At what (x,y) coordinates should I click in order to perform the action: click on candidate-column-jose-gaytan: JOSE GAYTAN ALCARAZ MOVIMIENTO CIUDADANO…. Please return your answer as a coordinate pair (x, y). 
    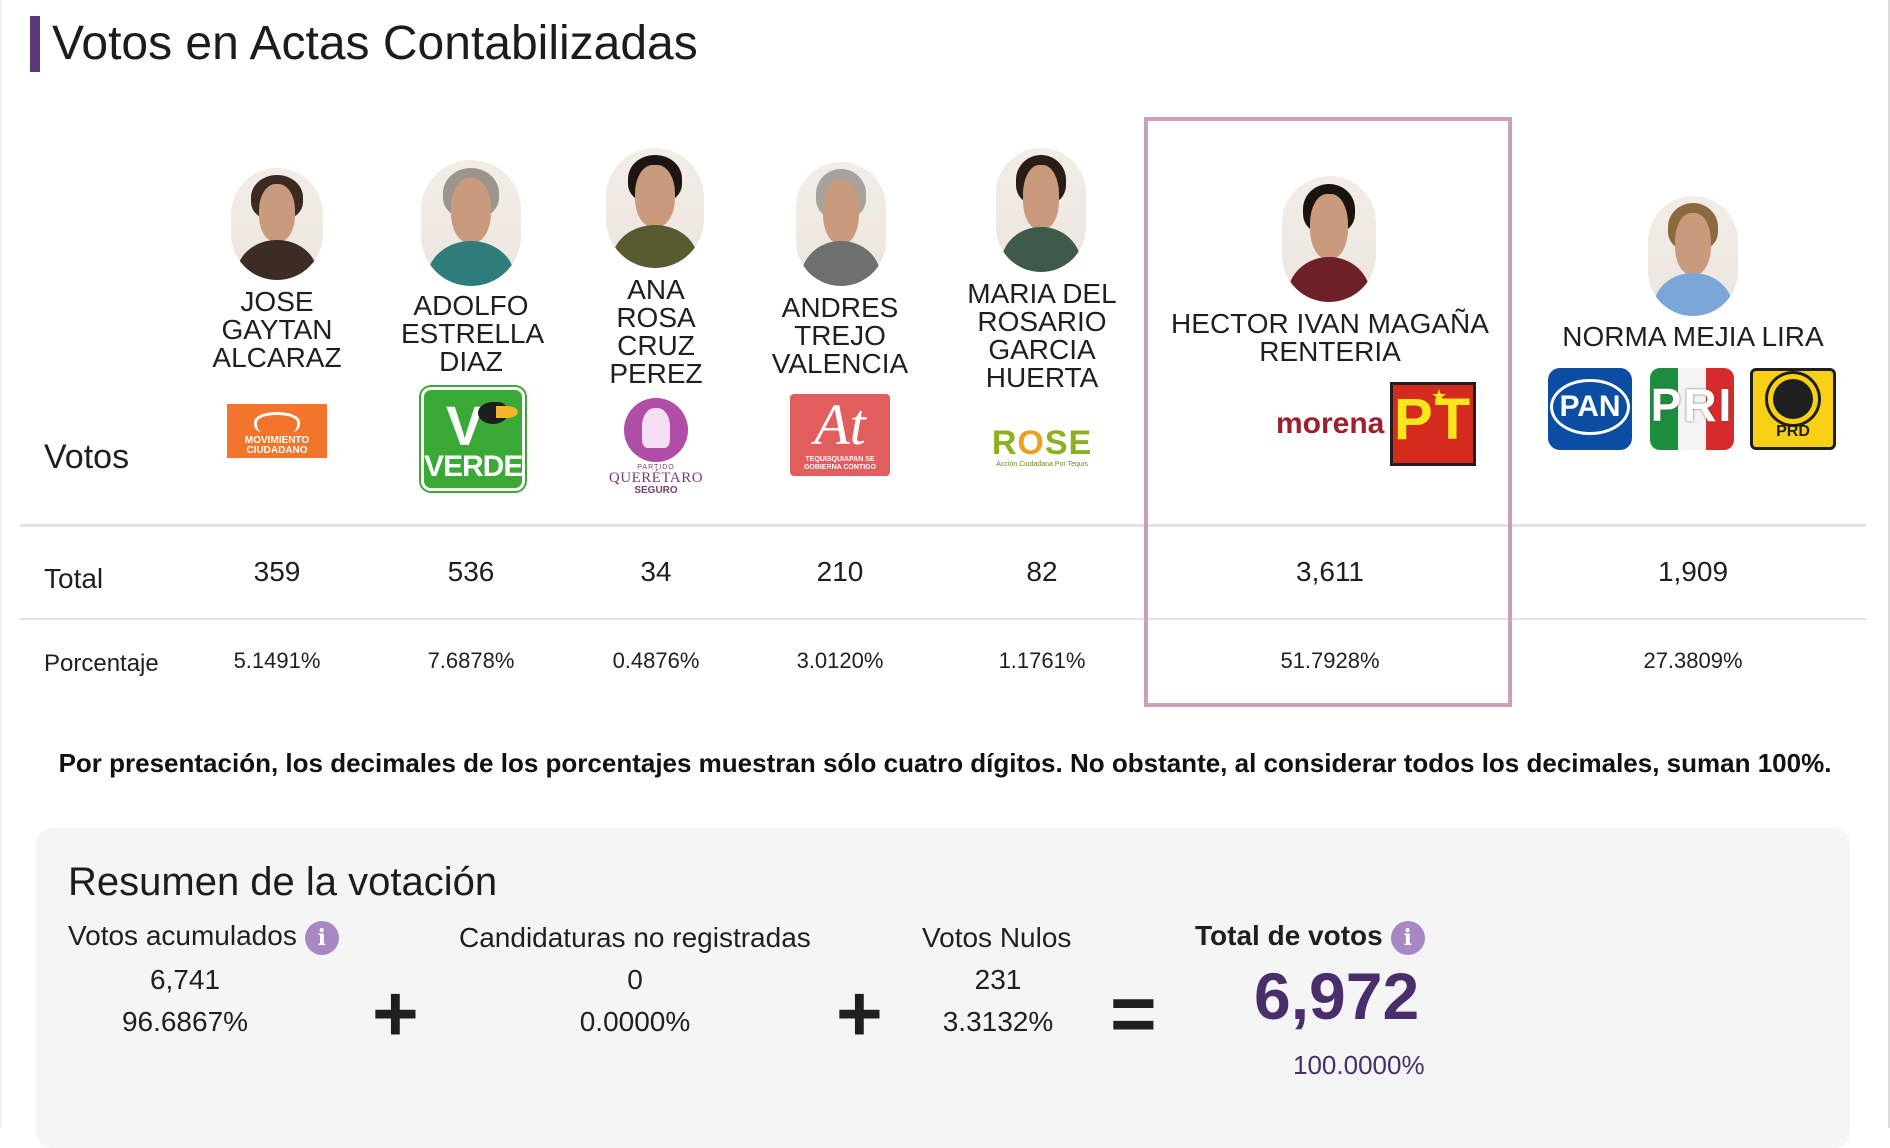
    Looking at the image, I should click on (277, 360).